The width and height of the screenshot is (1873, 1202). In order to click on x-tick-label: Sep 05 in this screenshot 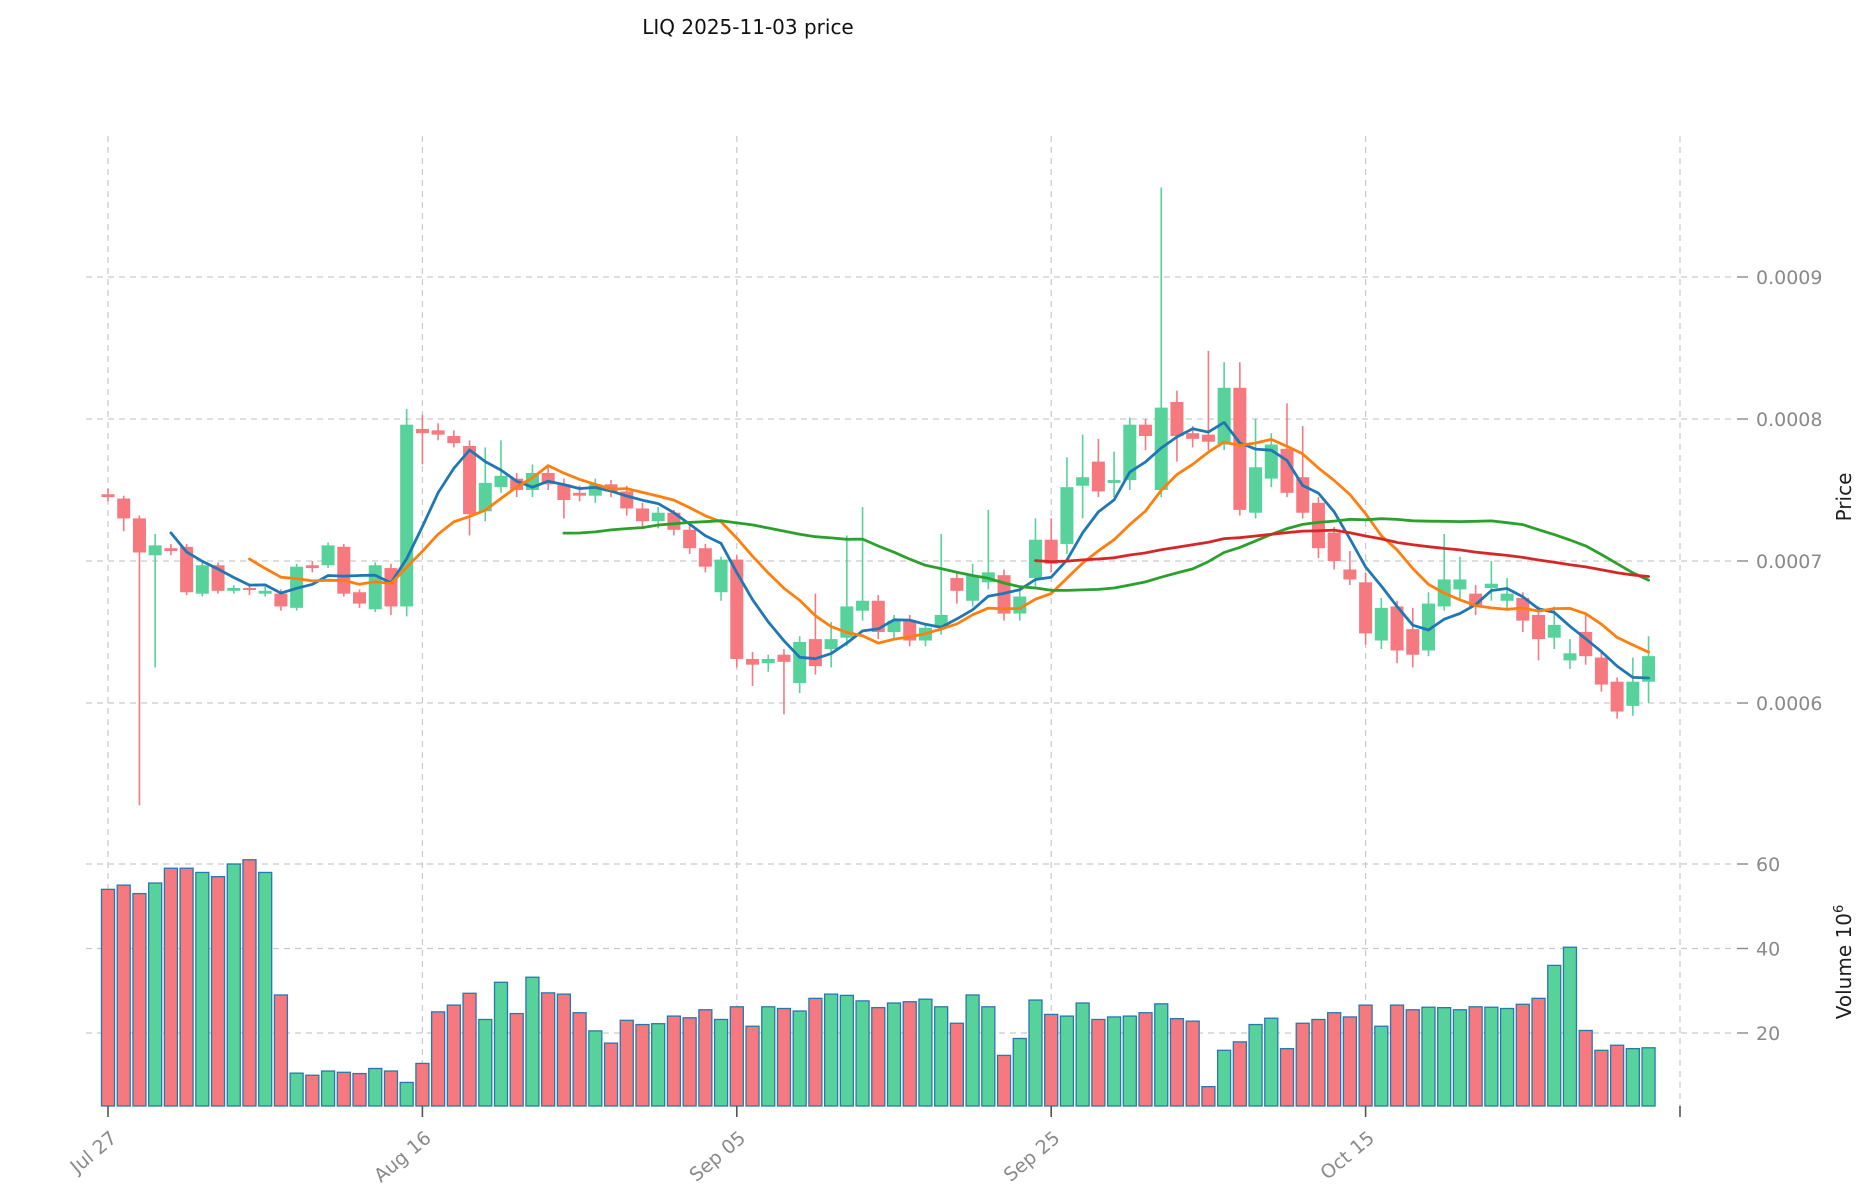, I will do `click(717, 1156)`.